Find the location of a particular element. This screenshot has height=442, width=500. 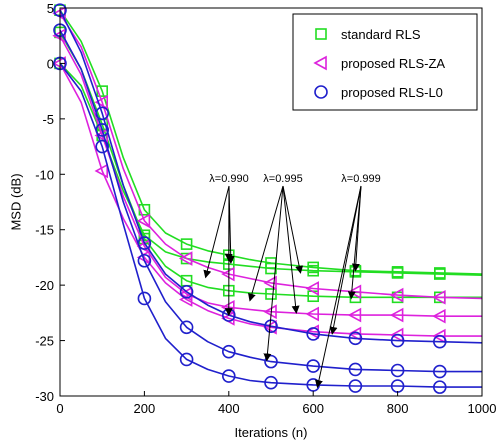

legend-box is located at coordinates (385, 62).